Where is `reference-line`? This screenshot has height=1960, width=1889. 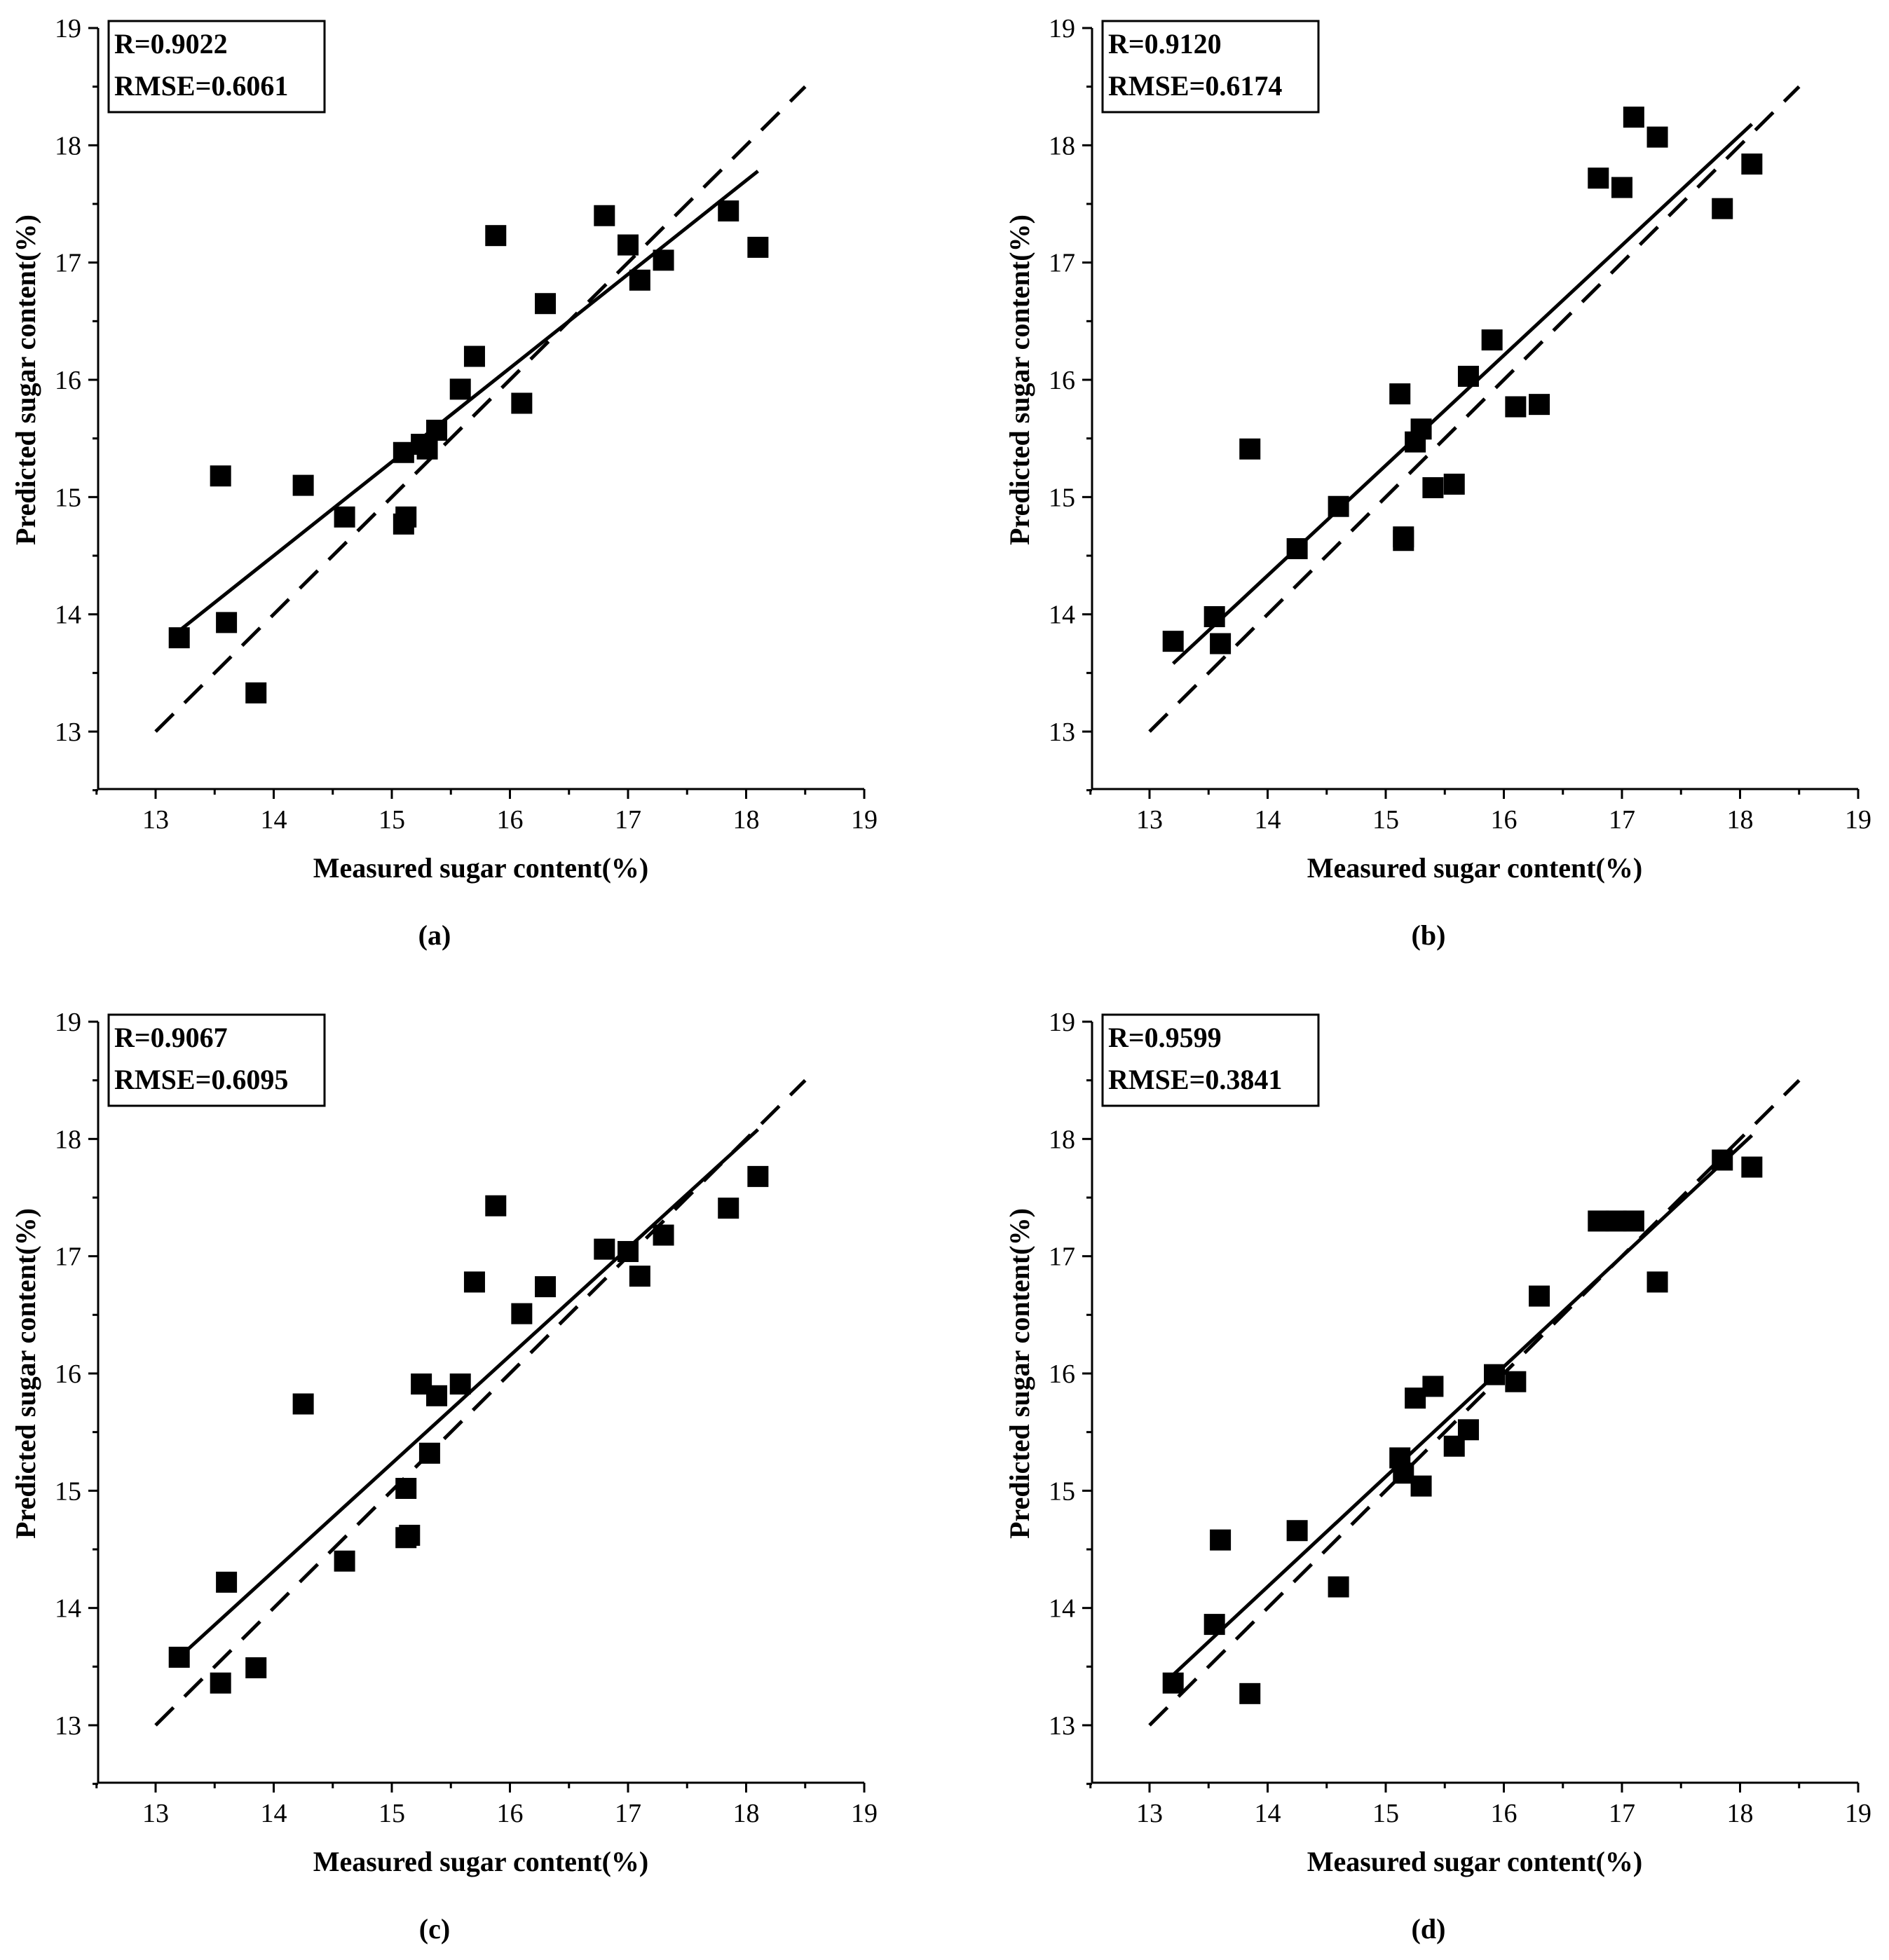
reference-line is located at coordinates (1475, 1402).